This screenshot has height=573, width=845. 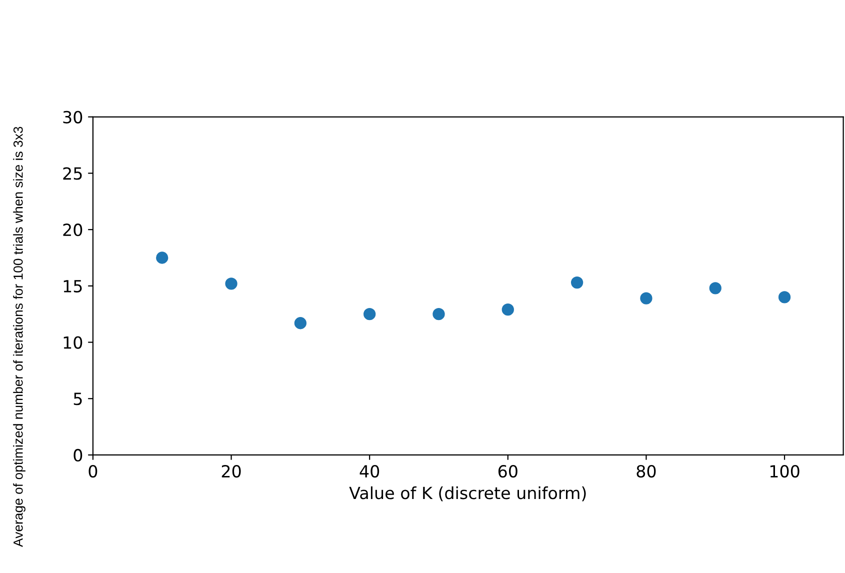 I want to click on y-tick-label: 10, so click(x=73, y=342).